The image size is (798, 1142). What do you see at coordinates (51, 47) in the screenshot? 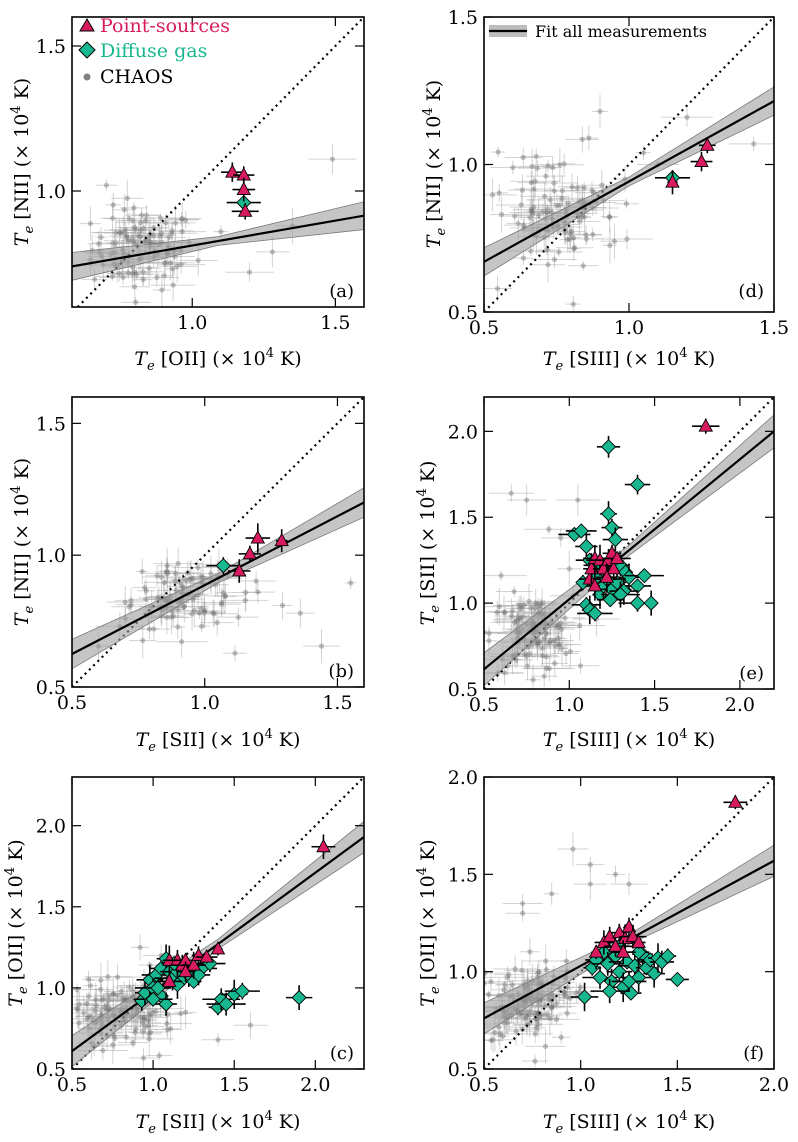
I see `y-tick-label-a: 1.5` at bounding box center [51, 47].